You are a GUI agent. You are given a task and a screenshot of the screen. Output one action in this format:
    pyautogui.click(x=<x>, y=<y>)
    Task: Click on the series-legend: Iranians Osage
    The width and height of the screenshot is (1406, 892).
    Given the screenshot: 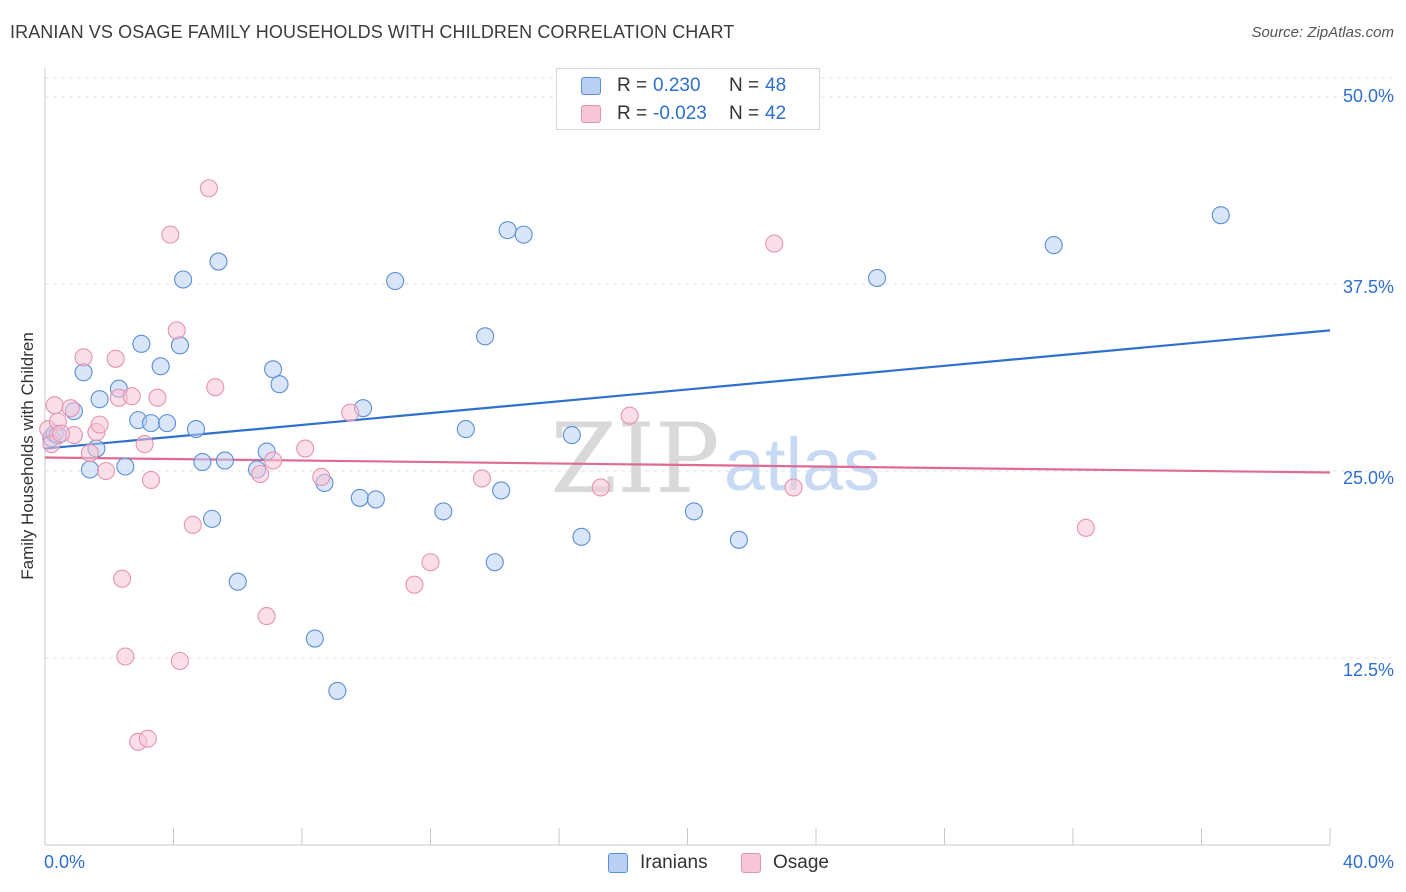 What is the action you would take?
    pyautogui.click(x=703, y=865)
    